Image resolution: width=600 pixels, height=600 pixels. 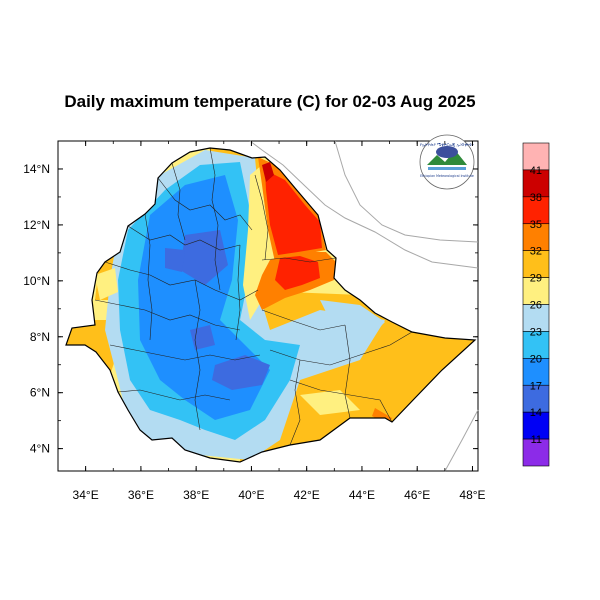 I want to click on lon-tick-label: 42°E, so click(x=307, y=495).